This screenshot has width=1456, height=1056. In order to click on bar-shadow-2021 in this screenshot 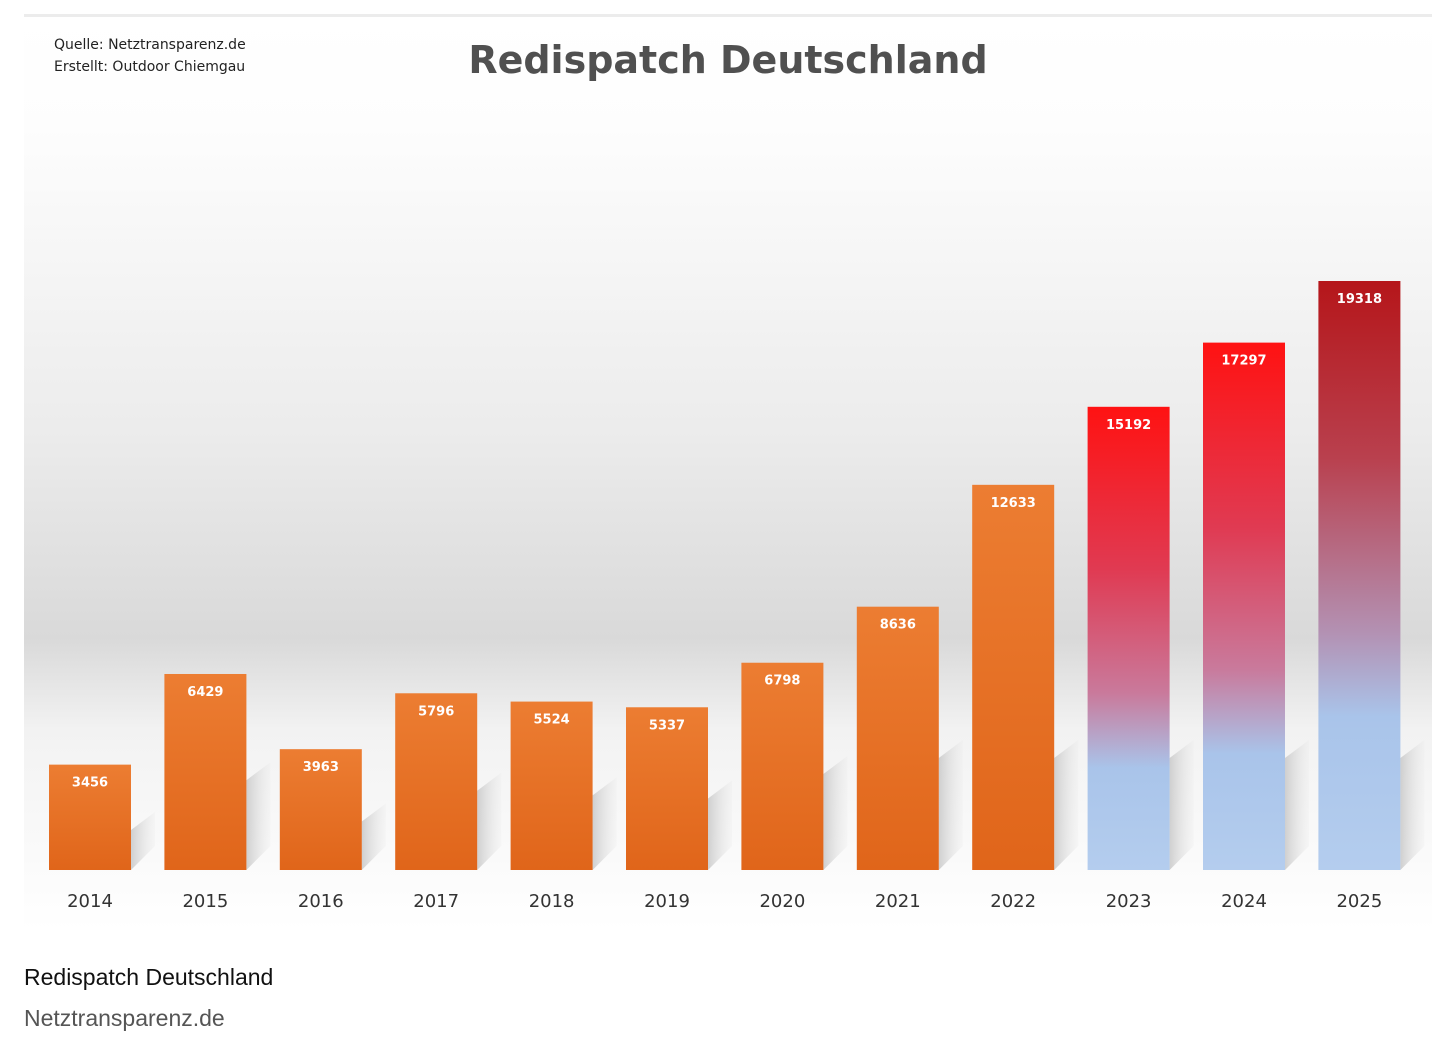, I will do `click(950, 805)`.